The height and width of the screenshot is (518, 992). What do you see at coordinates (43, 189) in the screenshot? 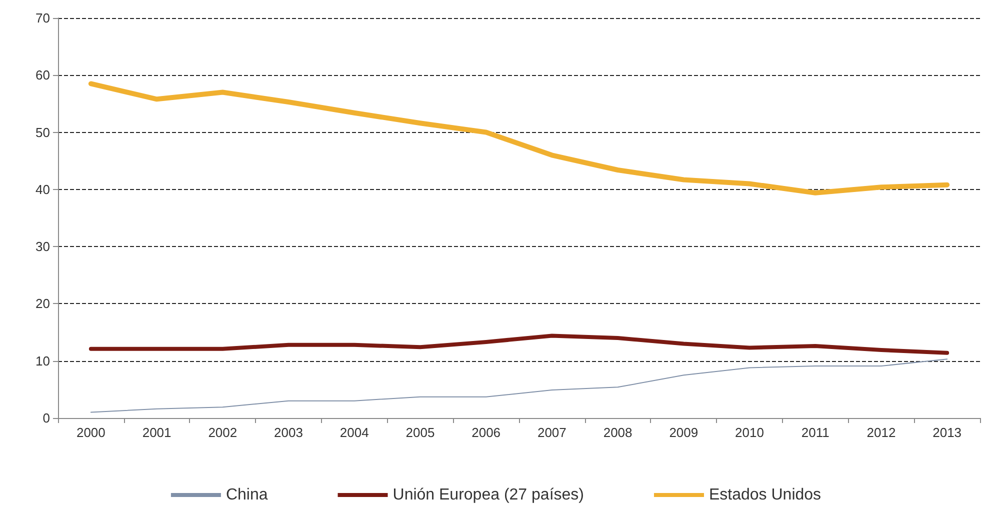
I see `y-tick-label: 40` at bounding box center [43, 189].